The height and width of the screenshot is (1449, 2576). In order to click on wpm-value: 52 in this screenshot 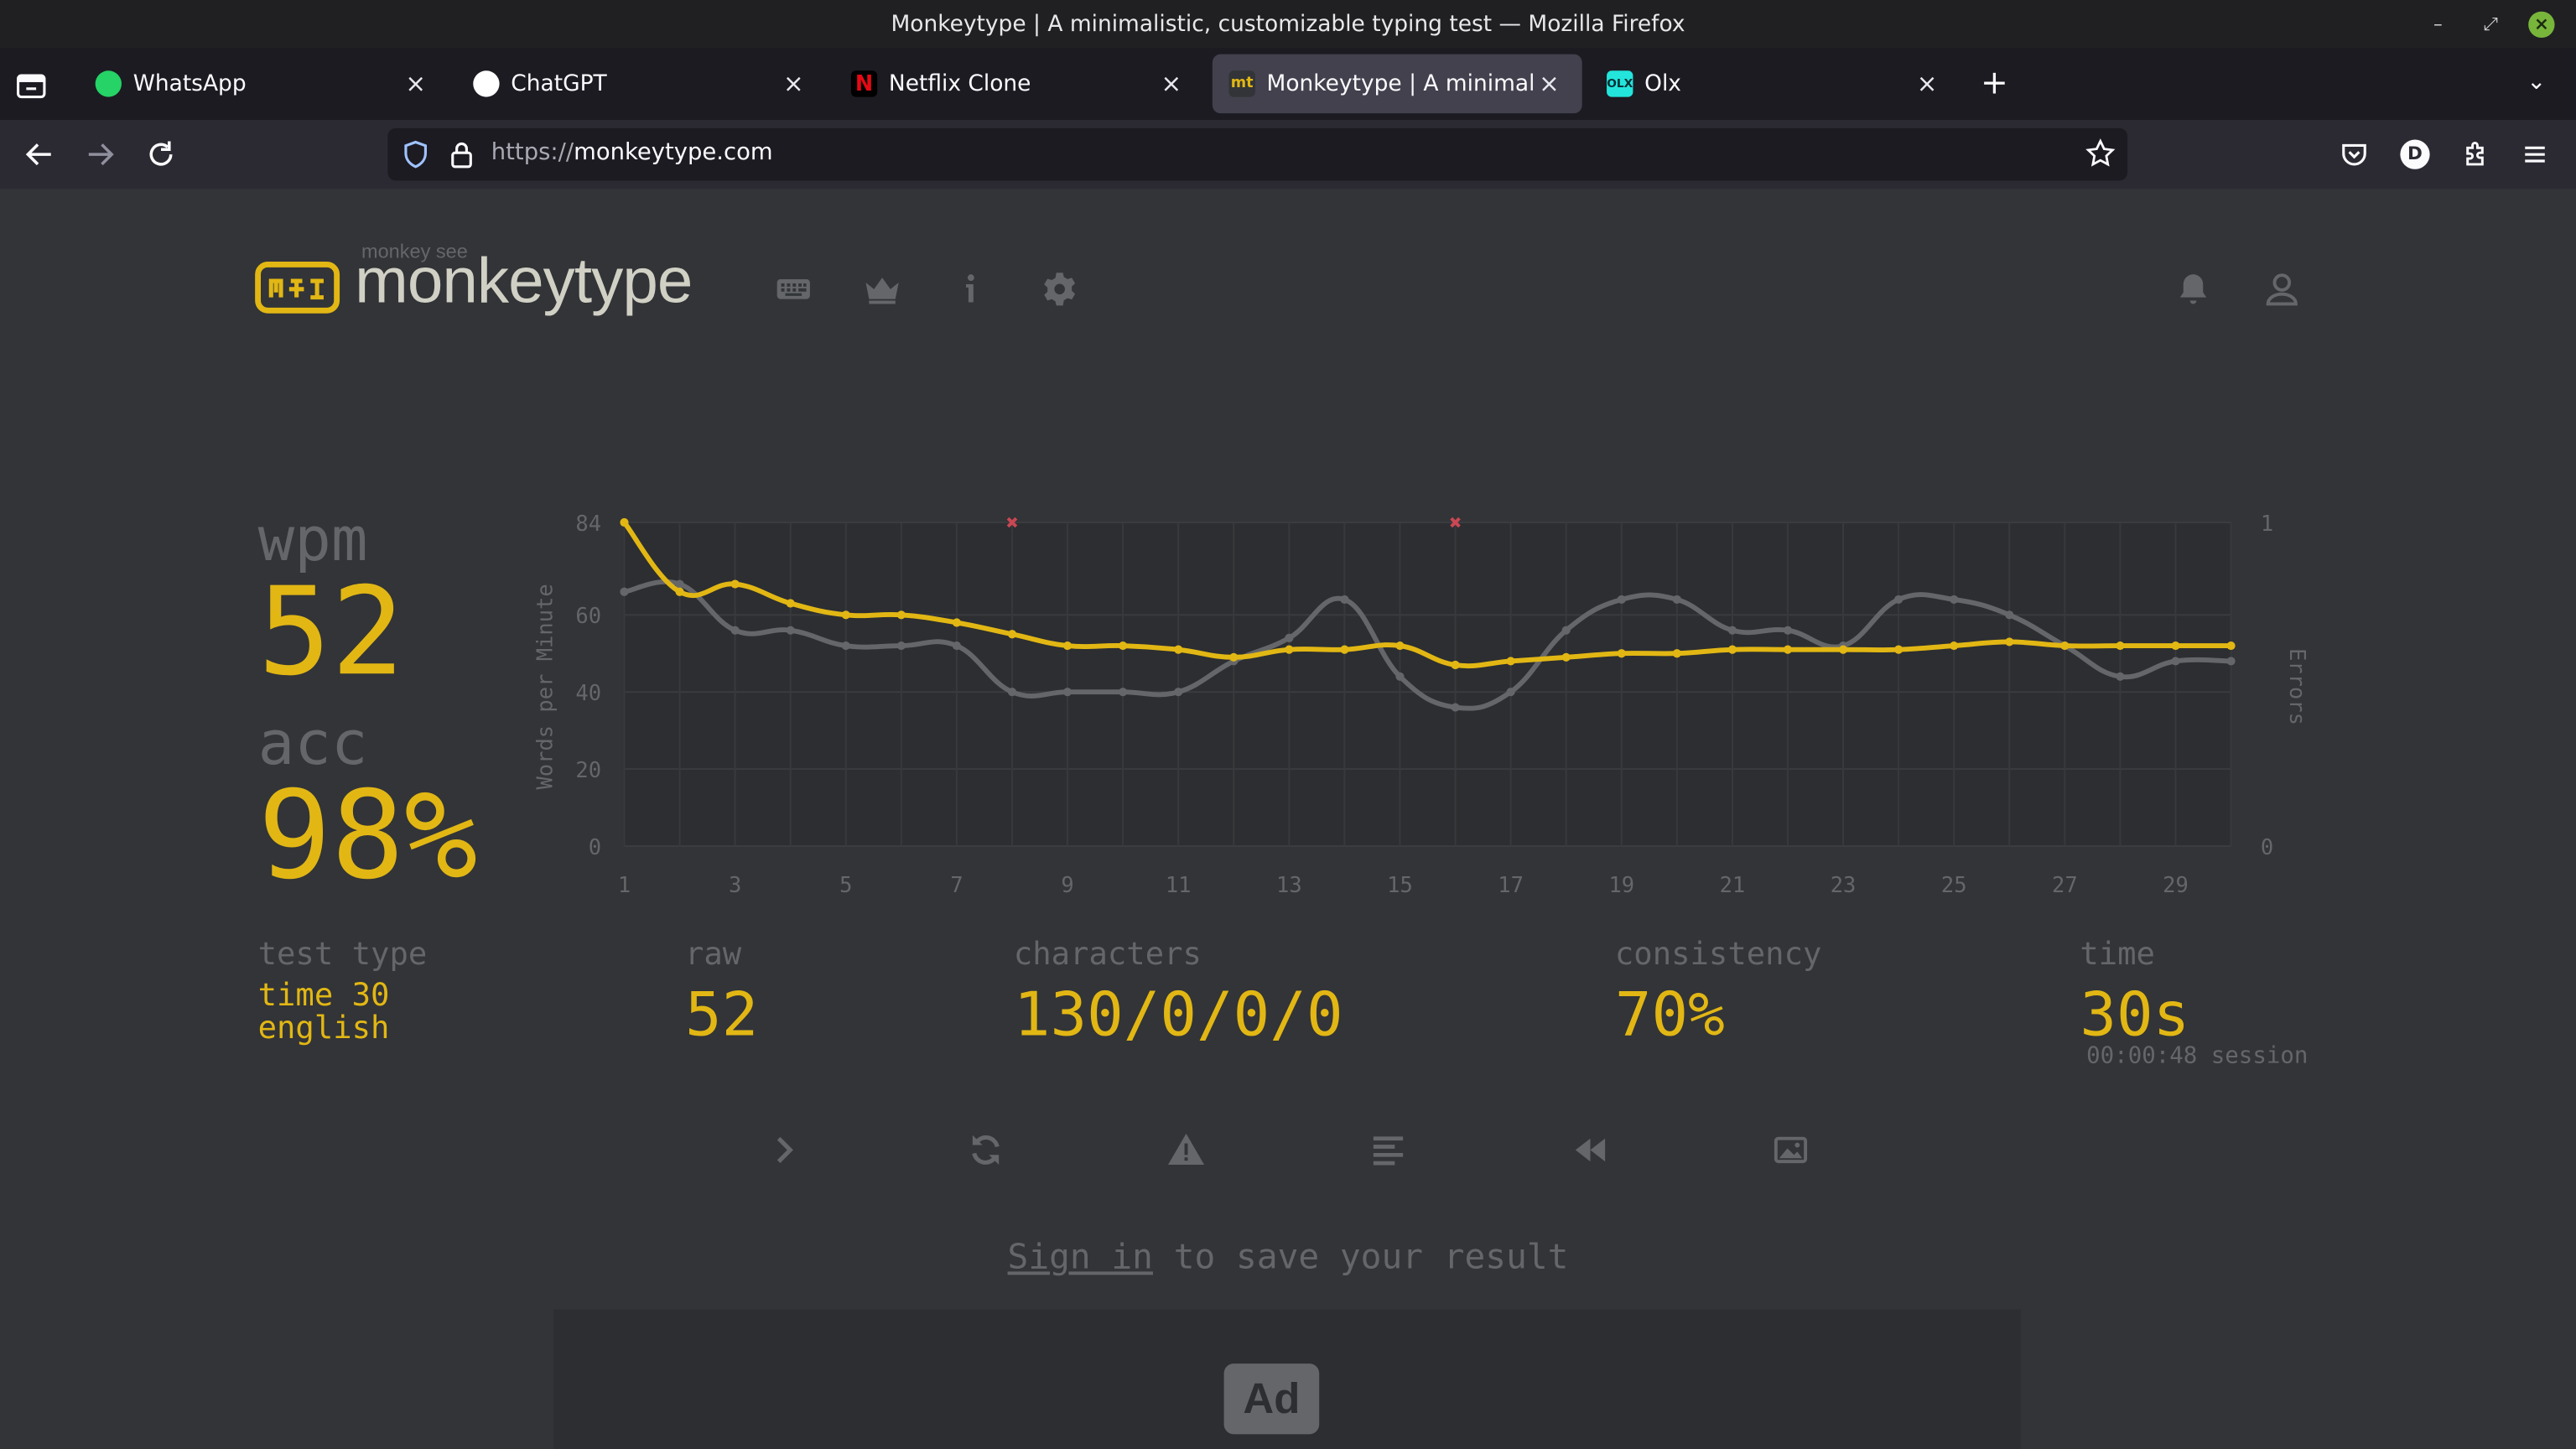, I will do `click(331, 633)`.